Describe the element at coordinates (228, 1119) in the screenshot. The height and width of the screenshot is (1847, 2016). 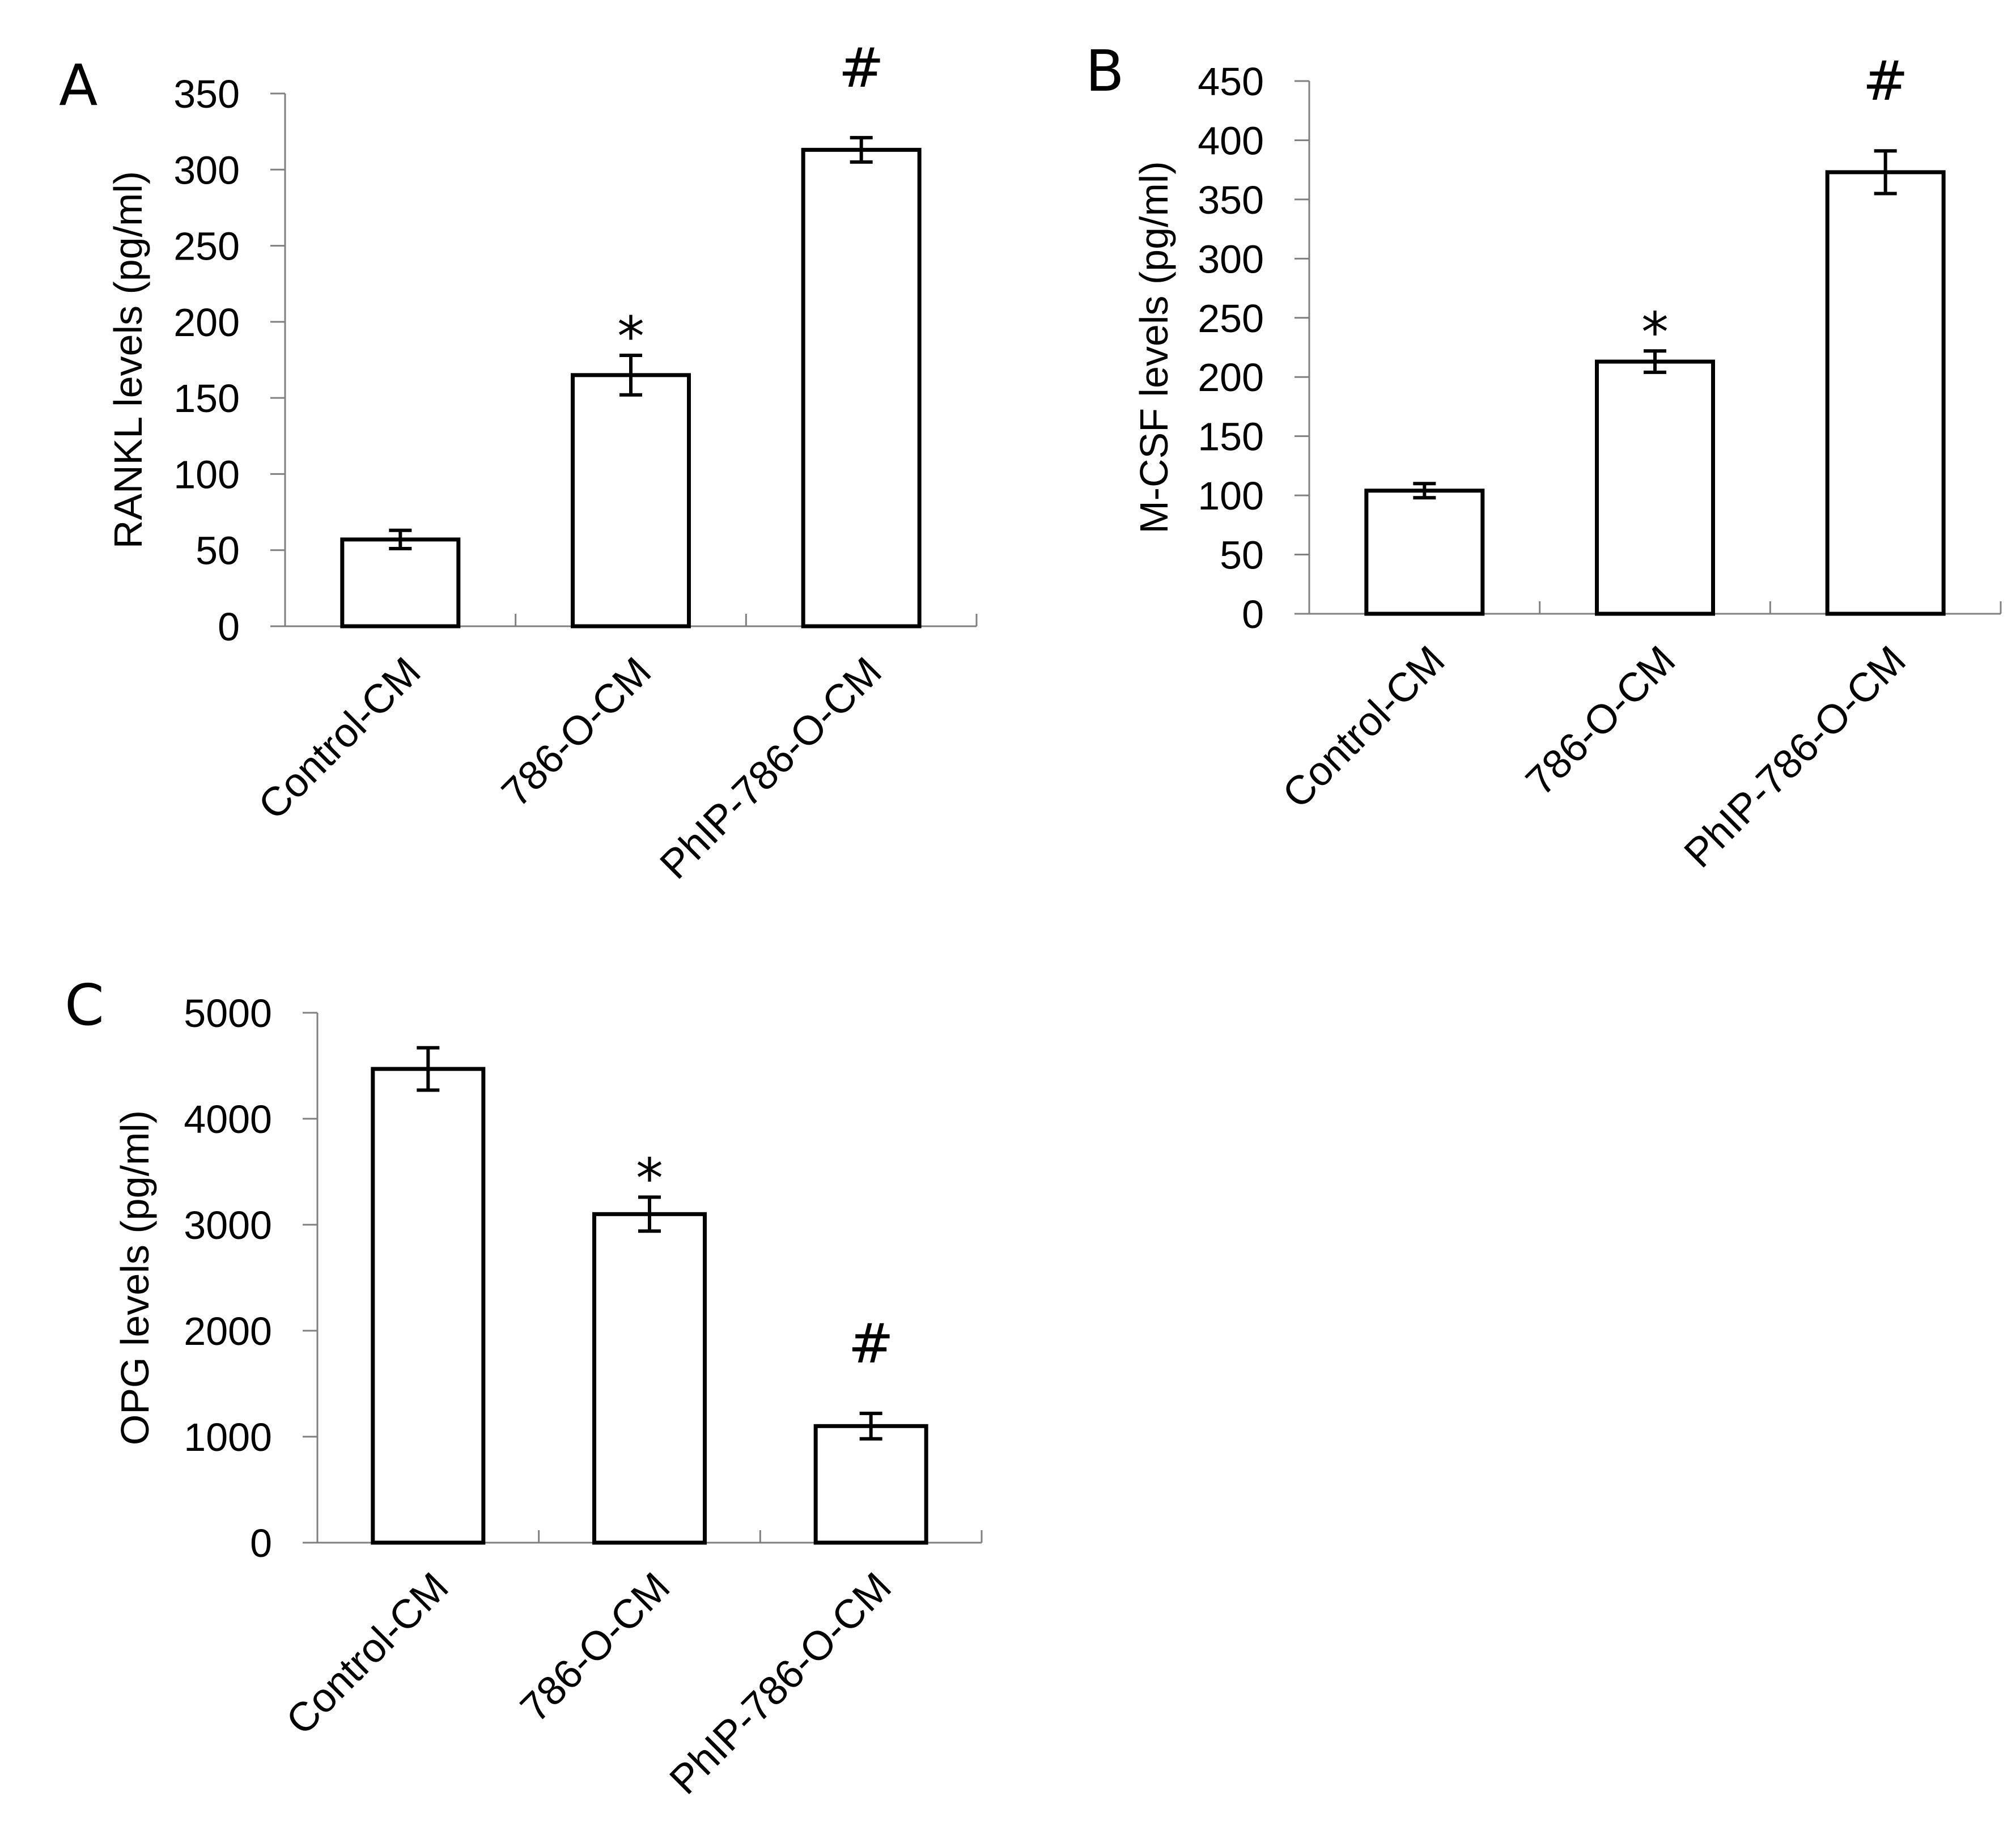
I see `y-tick-label: 4000` at that location.